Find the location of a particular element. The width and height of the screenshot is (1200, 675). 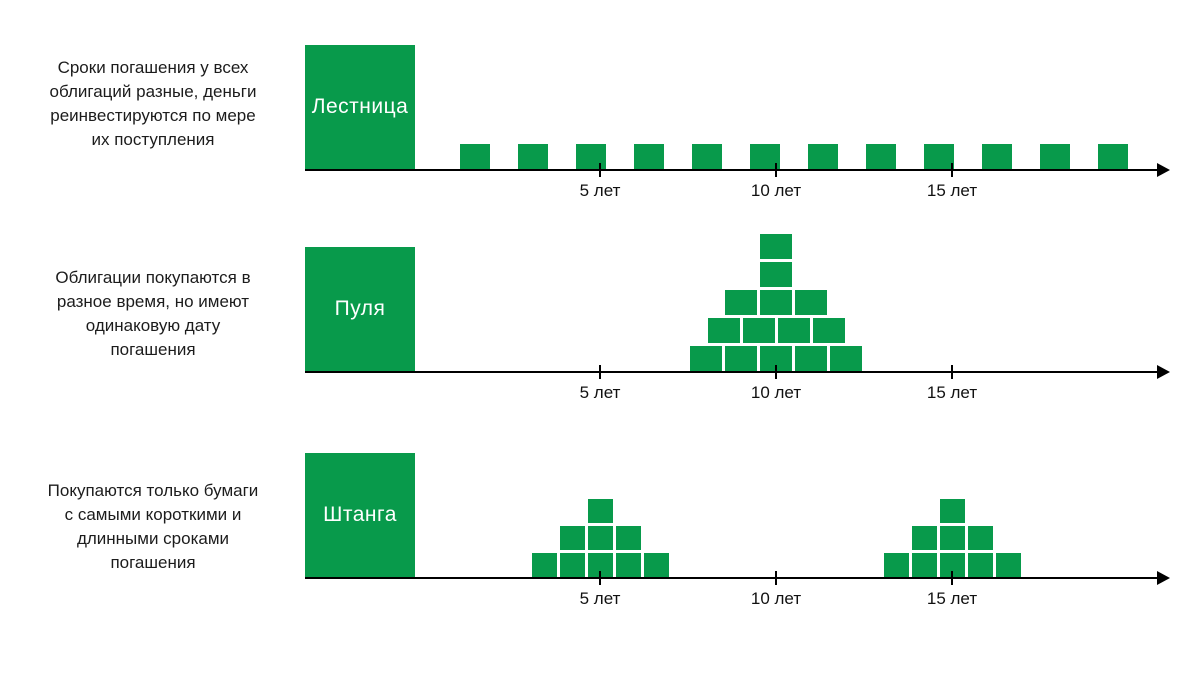

barbell-tick-label-15: 15 лет is located at coordinates (952, 598).